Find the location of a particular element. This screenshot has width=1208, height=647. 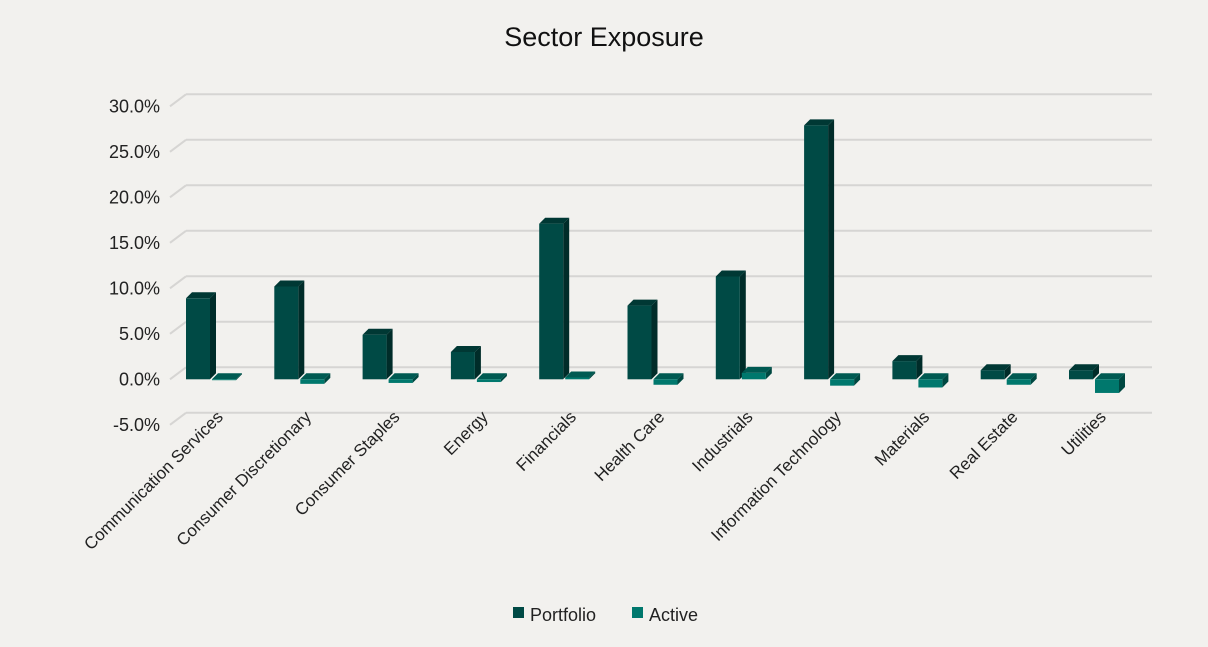

x-tick-label: Utilities is located at coordinates (1084, 433).